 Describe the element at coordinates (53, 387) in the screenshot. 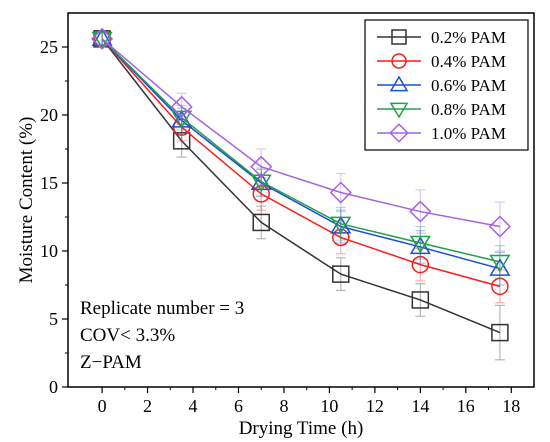

I see `y-tick-label: 0` at that location.